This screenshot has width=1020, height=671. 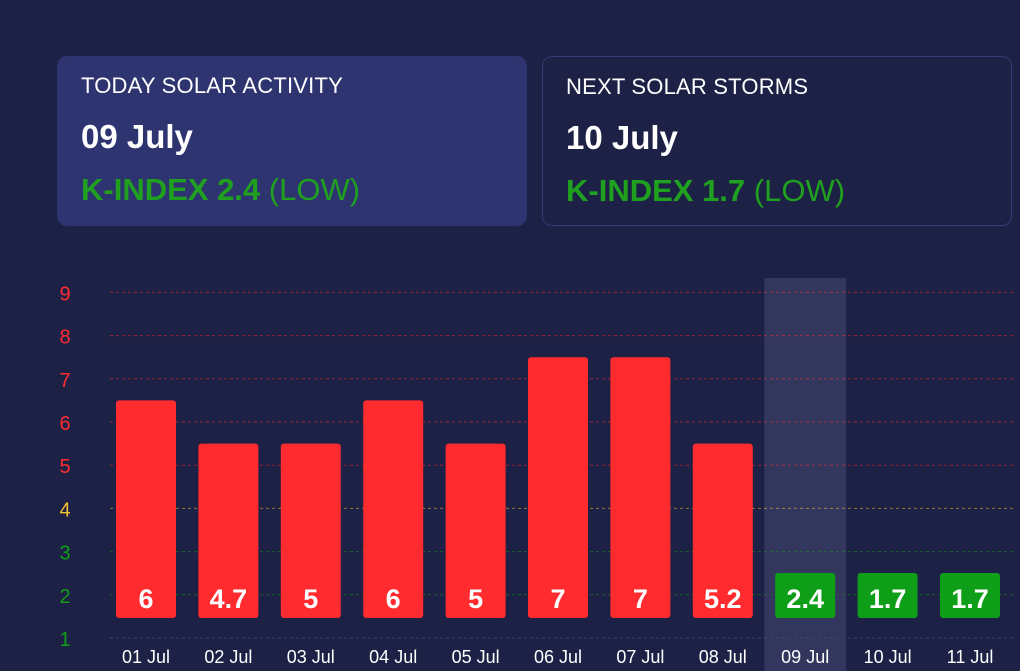 I want to click on today-k-level: (LOW), so click(x=314, y=189).